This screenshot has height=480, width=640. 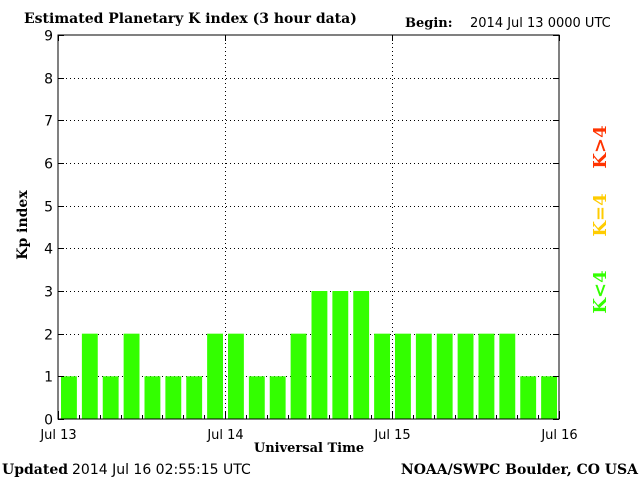 What do you see at coordinates (429, 23) in the screenshot?
I see `begin-label: Begin:` at bounding box center [429, 23].